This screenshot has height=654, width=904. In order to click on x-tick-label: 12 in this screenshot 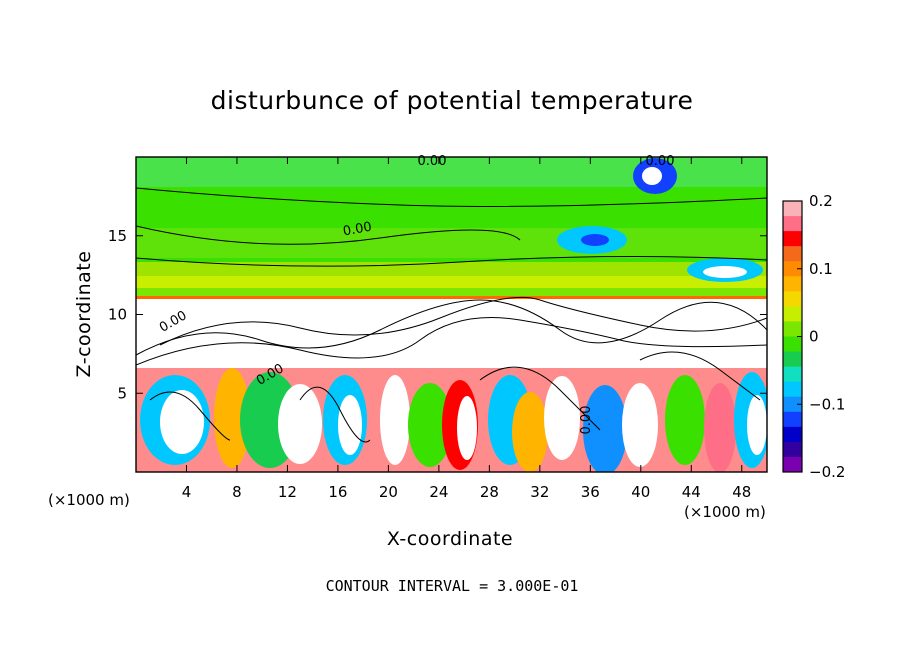, I will do `click(287, 492)`.